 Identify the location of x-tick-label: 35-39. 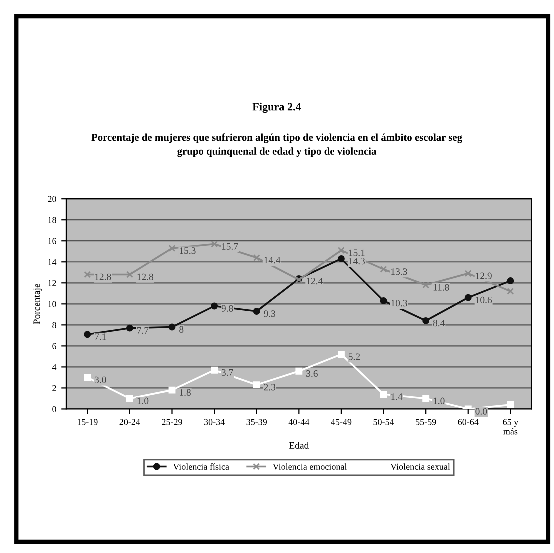
(257, 422).